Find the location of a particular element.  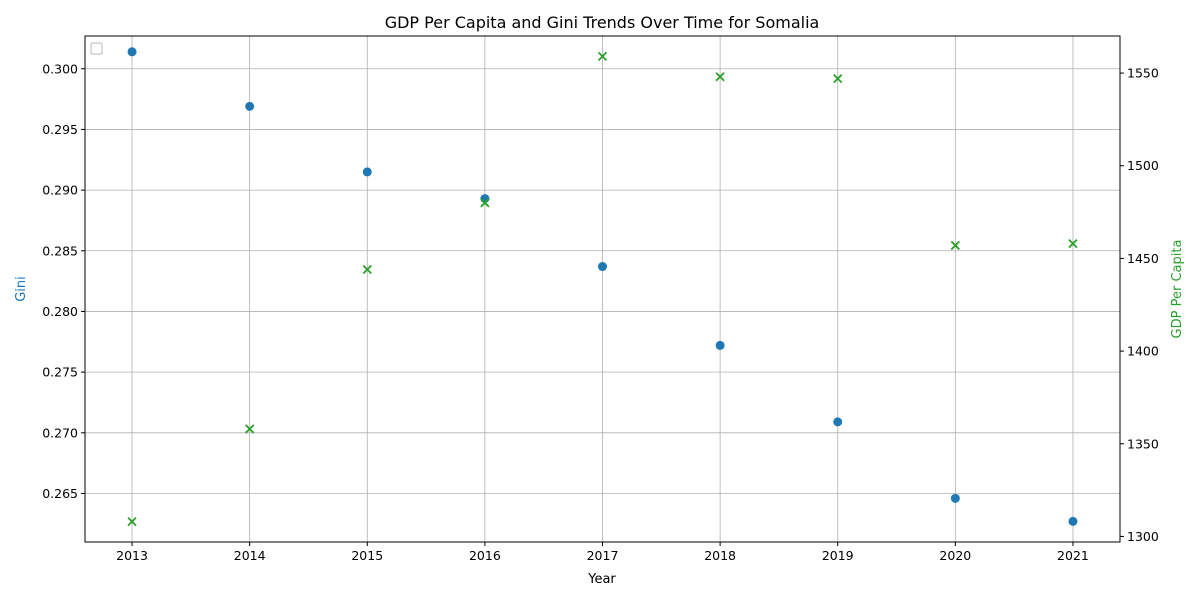

x-tick-label: 2013 is located at coordinates (132, 555).